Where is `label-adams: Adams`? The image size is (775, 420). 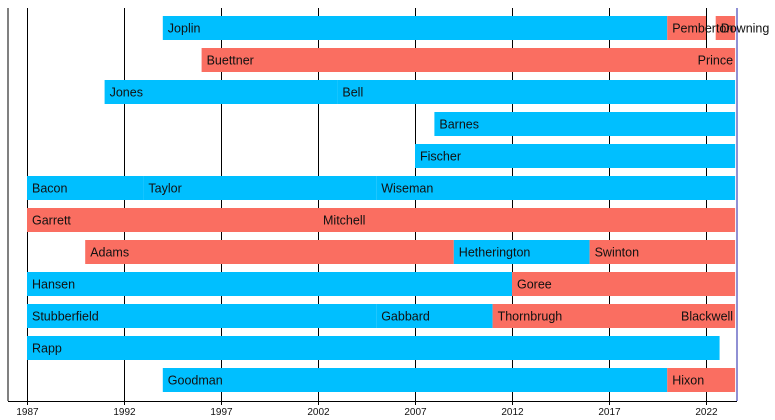 label-adams: Adams is located at coordinates (109, 253).